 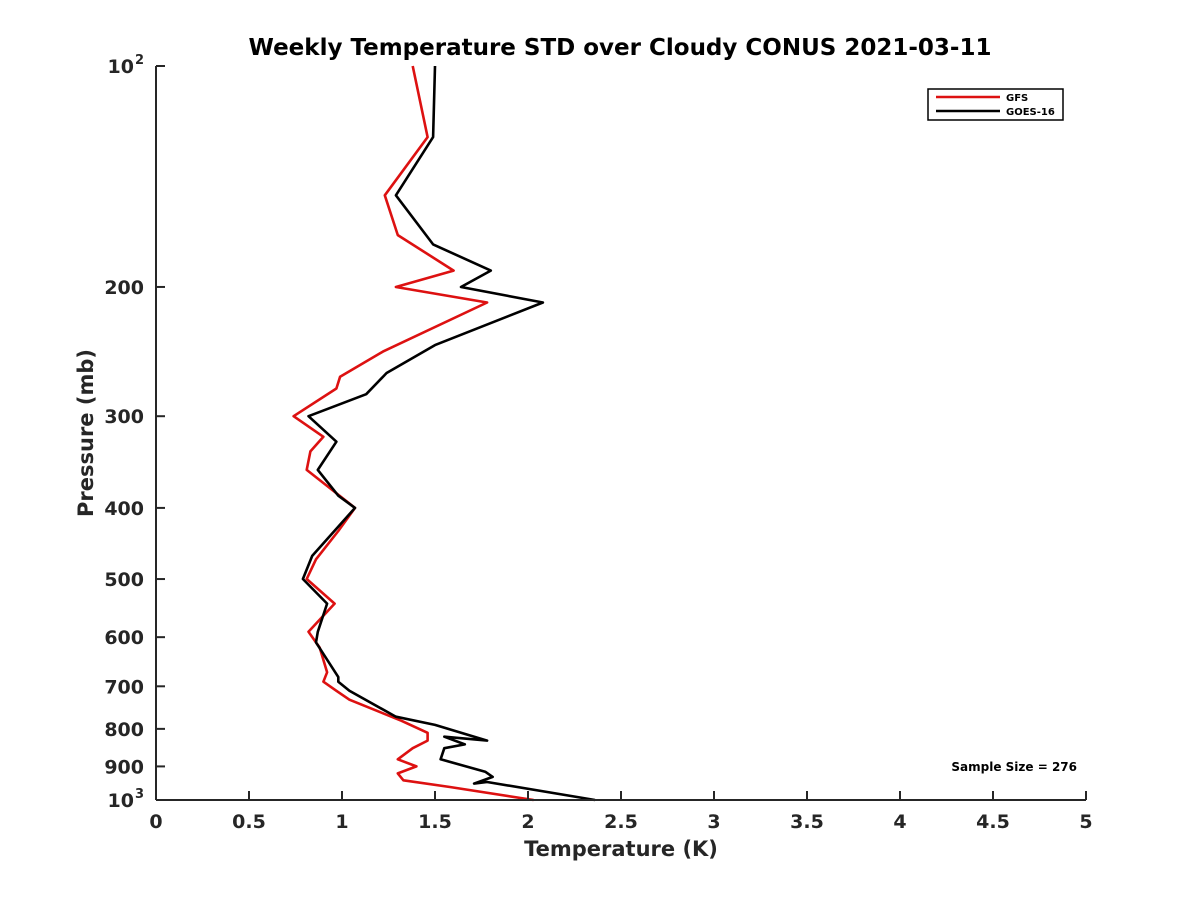 What do you see at coordinates (249, 822) in the screenshot?
I see `x-tick-label: 0.5` at bounding box center [249, 822].